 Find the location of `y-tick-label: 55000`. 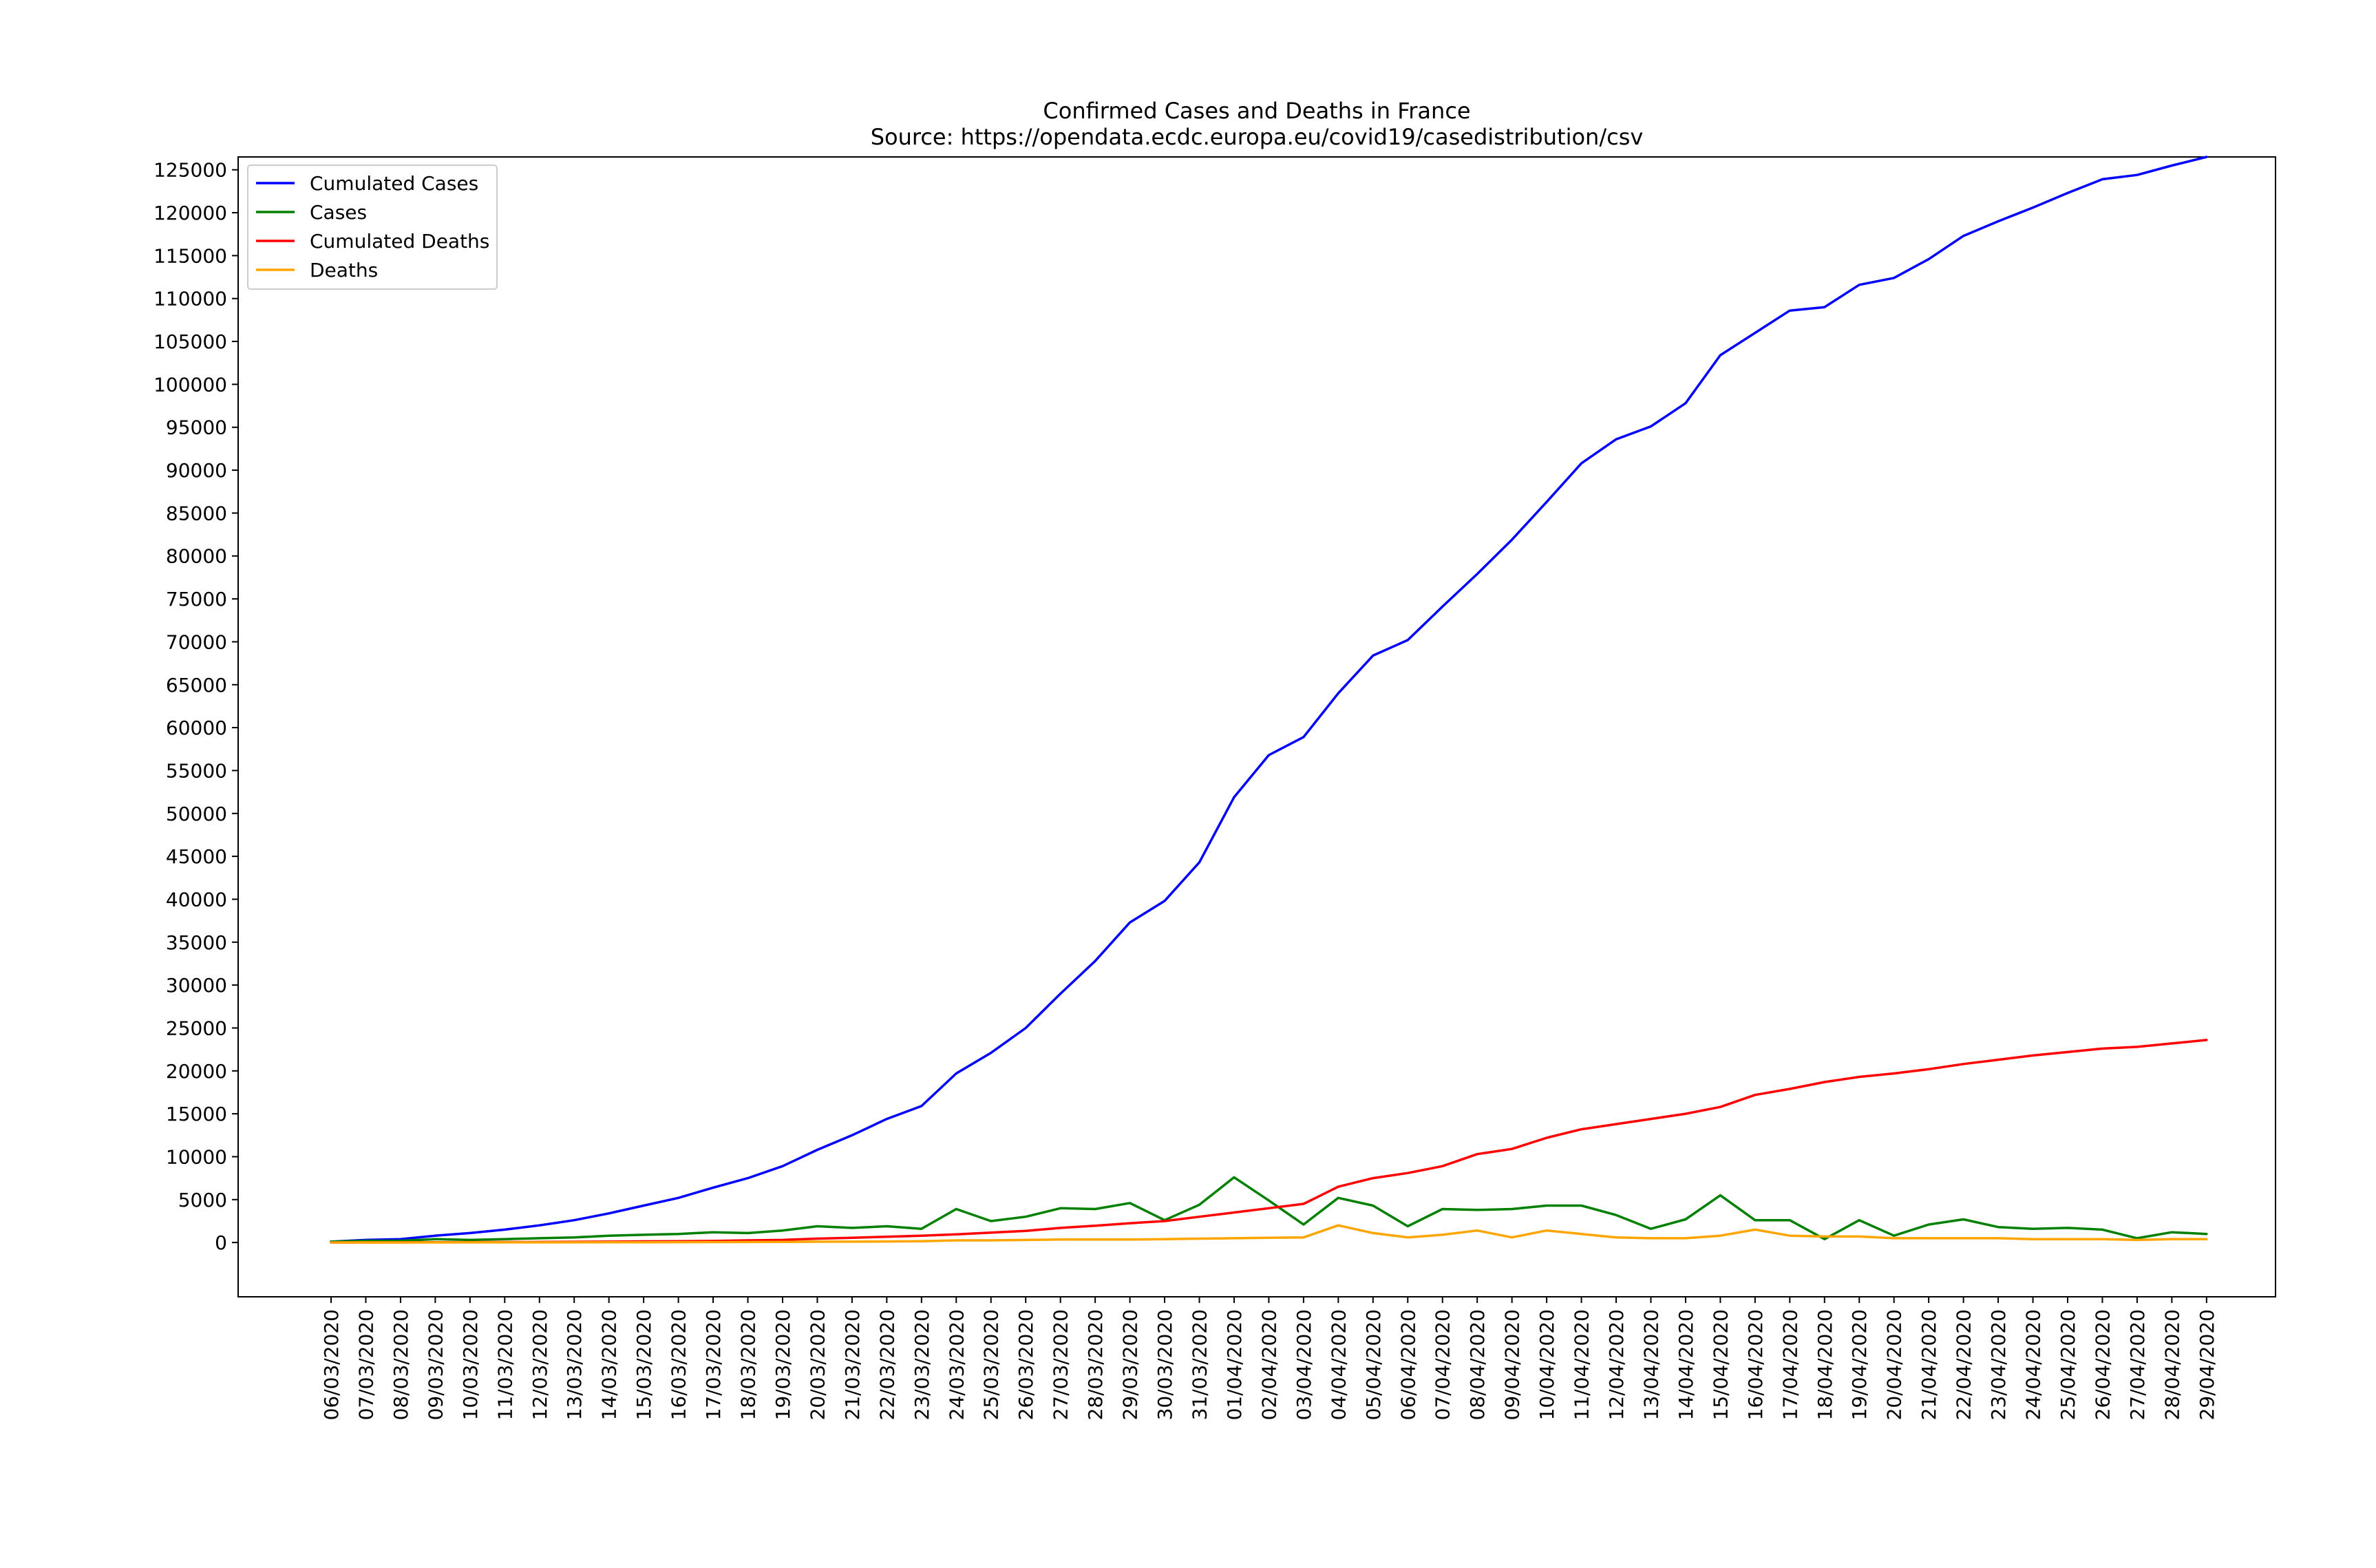

y-tick-label: 55000 is located at coordinates (196, 770).